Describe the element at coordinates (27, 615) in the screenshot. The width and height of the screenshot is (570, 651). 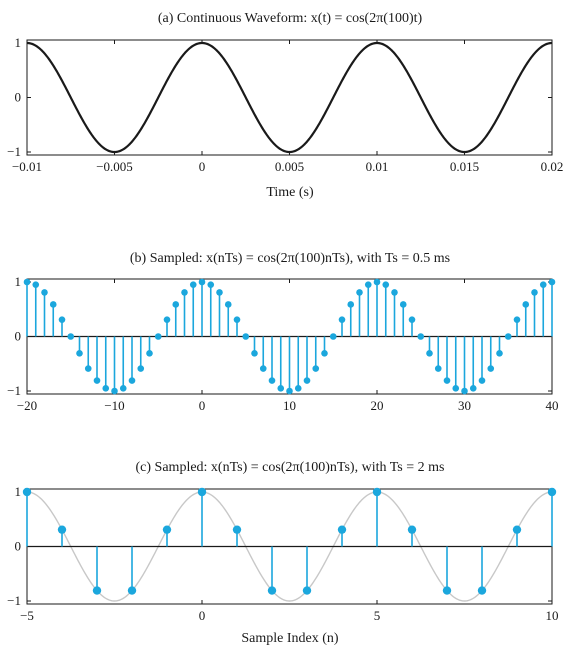
I see `panel-c-x-tick-label: −5` at that location.